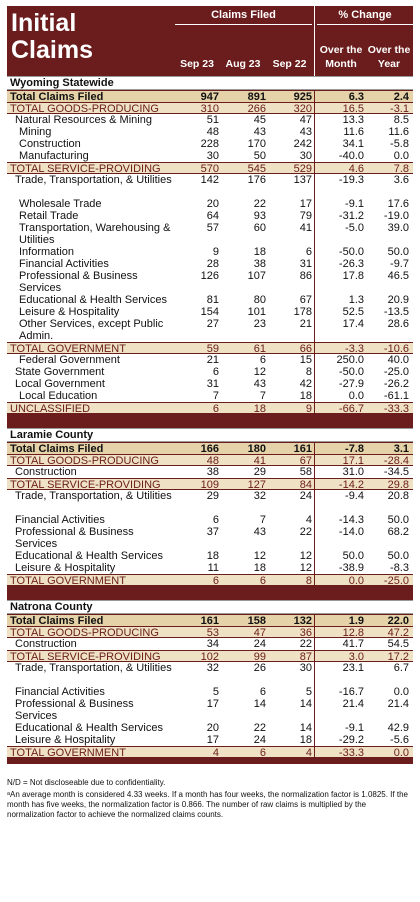 Image resolution: width=420 pixels, height=902 pixels. I want to click on table-row: Local Education 7 7 18 0.0 -61.1, so click(210, 396).